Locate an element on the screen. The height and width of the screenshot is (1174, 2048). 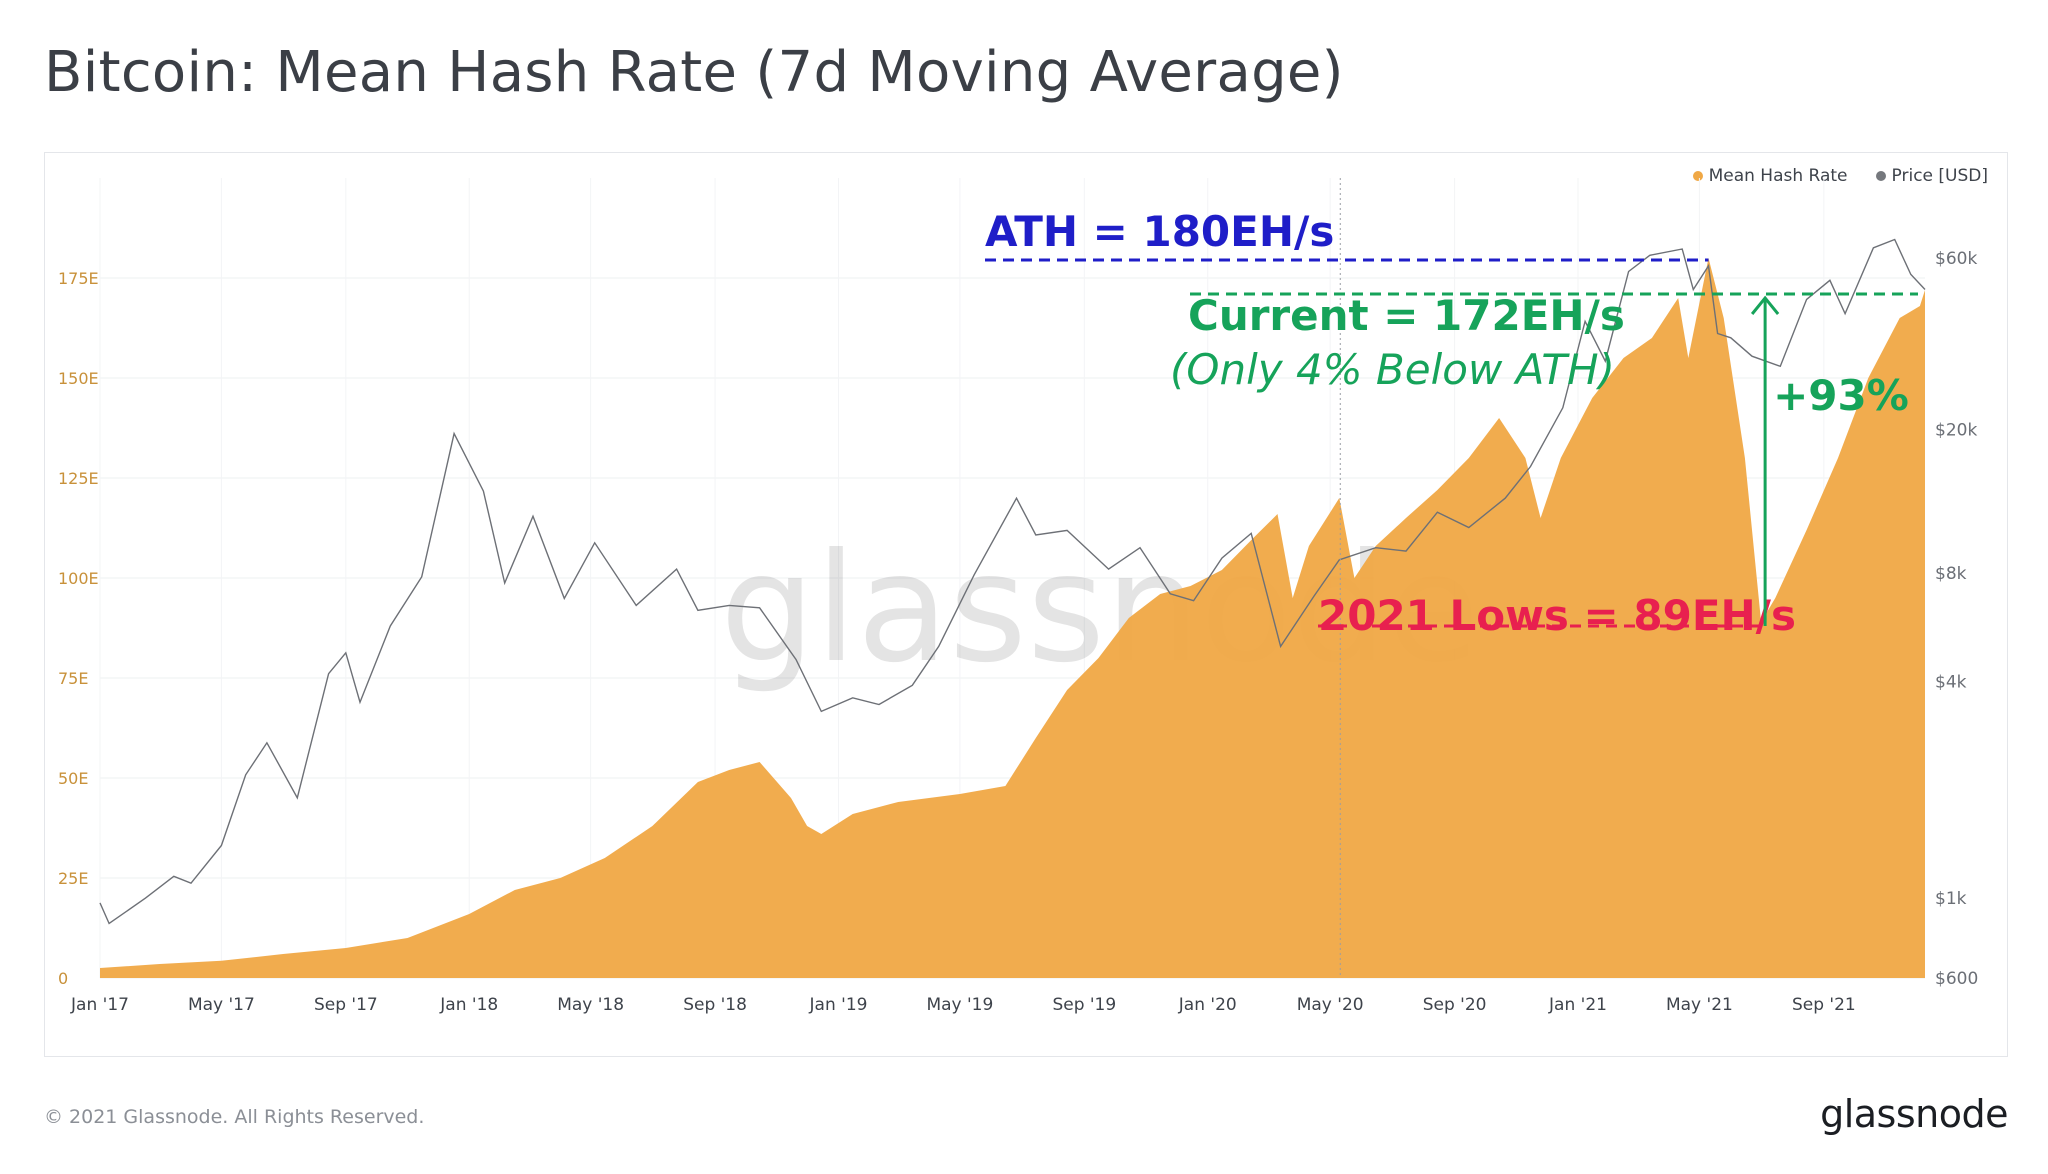
growth-arrow-head is located at coordinates (1765, 305).